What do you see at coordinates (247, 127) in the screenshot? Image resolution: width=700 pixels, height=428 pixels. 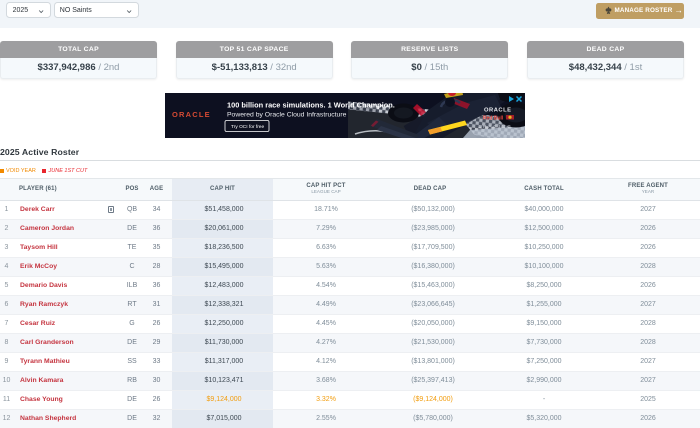 I see `svg-text: Try OCI for free` at bounding box center [247, 127].